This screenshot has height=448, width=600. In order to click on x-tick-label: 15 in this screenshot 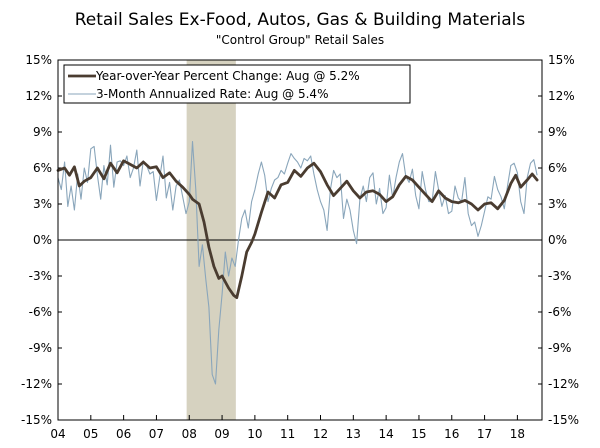, I will do `click(418, 434)`.